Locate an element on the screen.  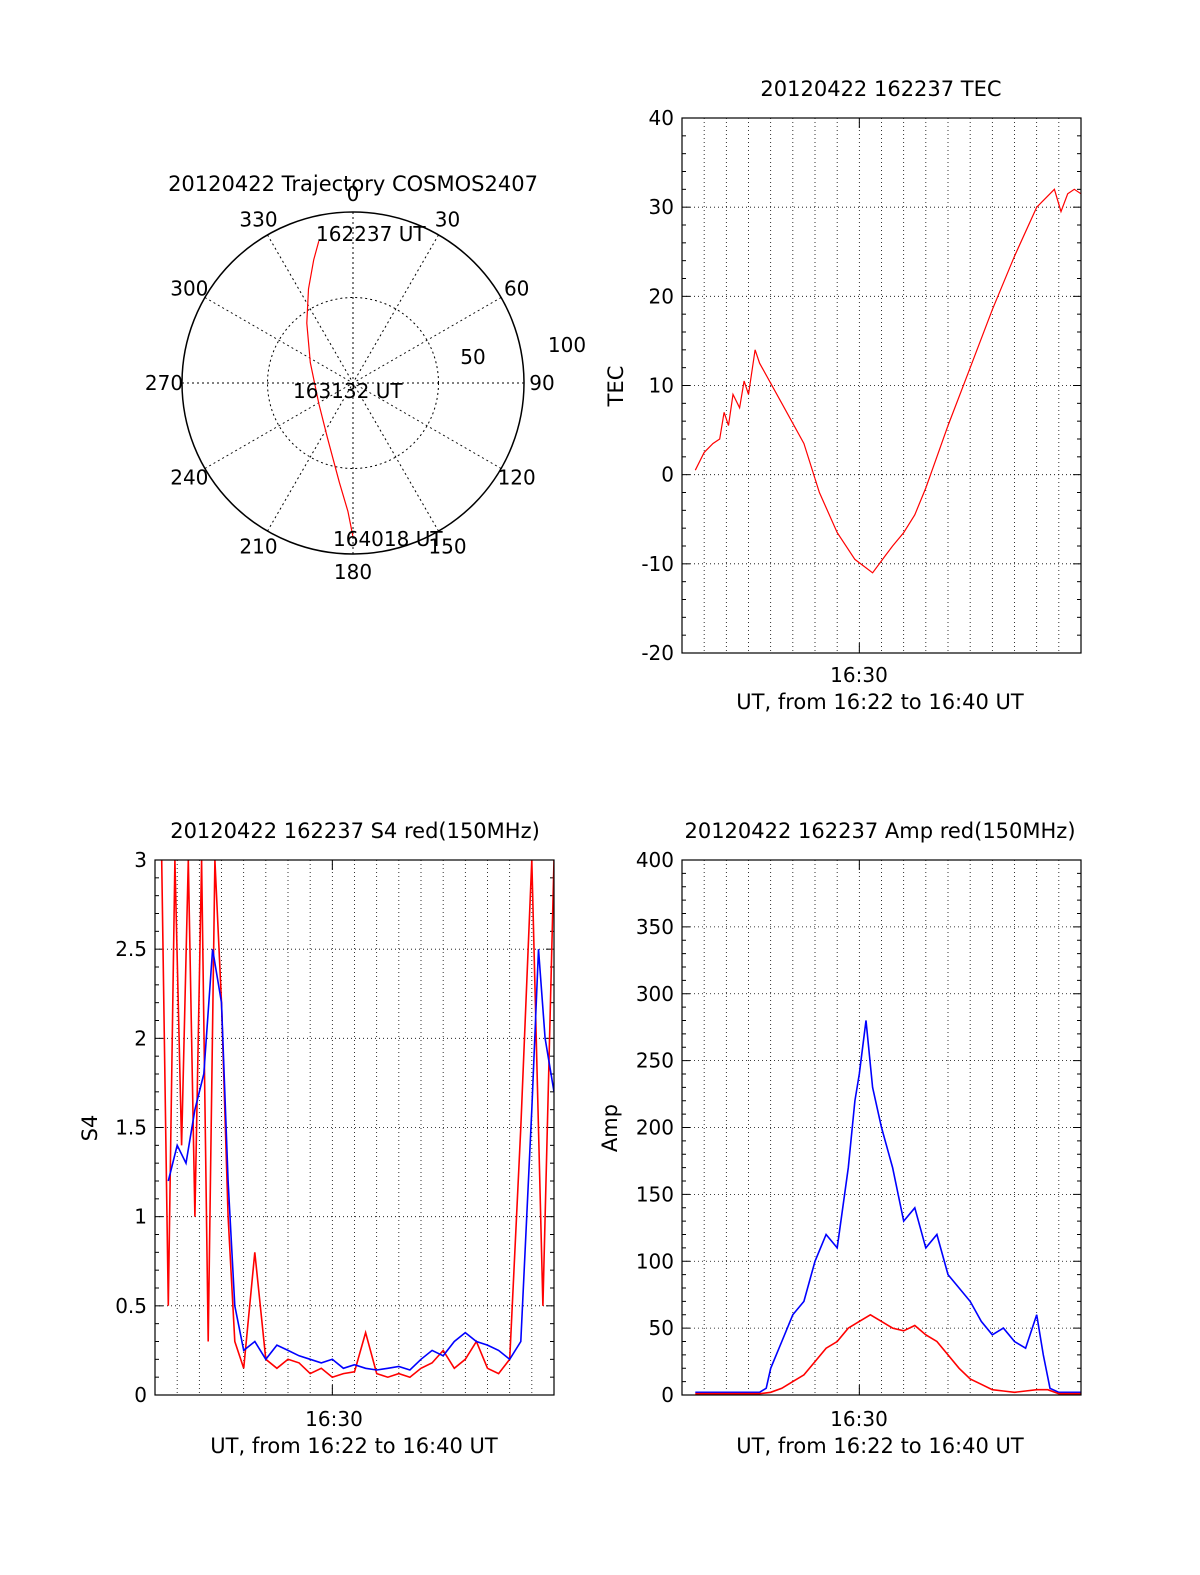
tec-y-axis-label: TEC is located at coordinates (616, 387).